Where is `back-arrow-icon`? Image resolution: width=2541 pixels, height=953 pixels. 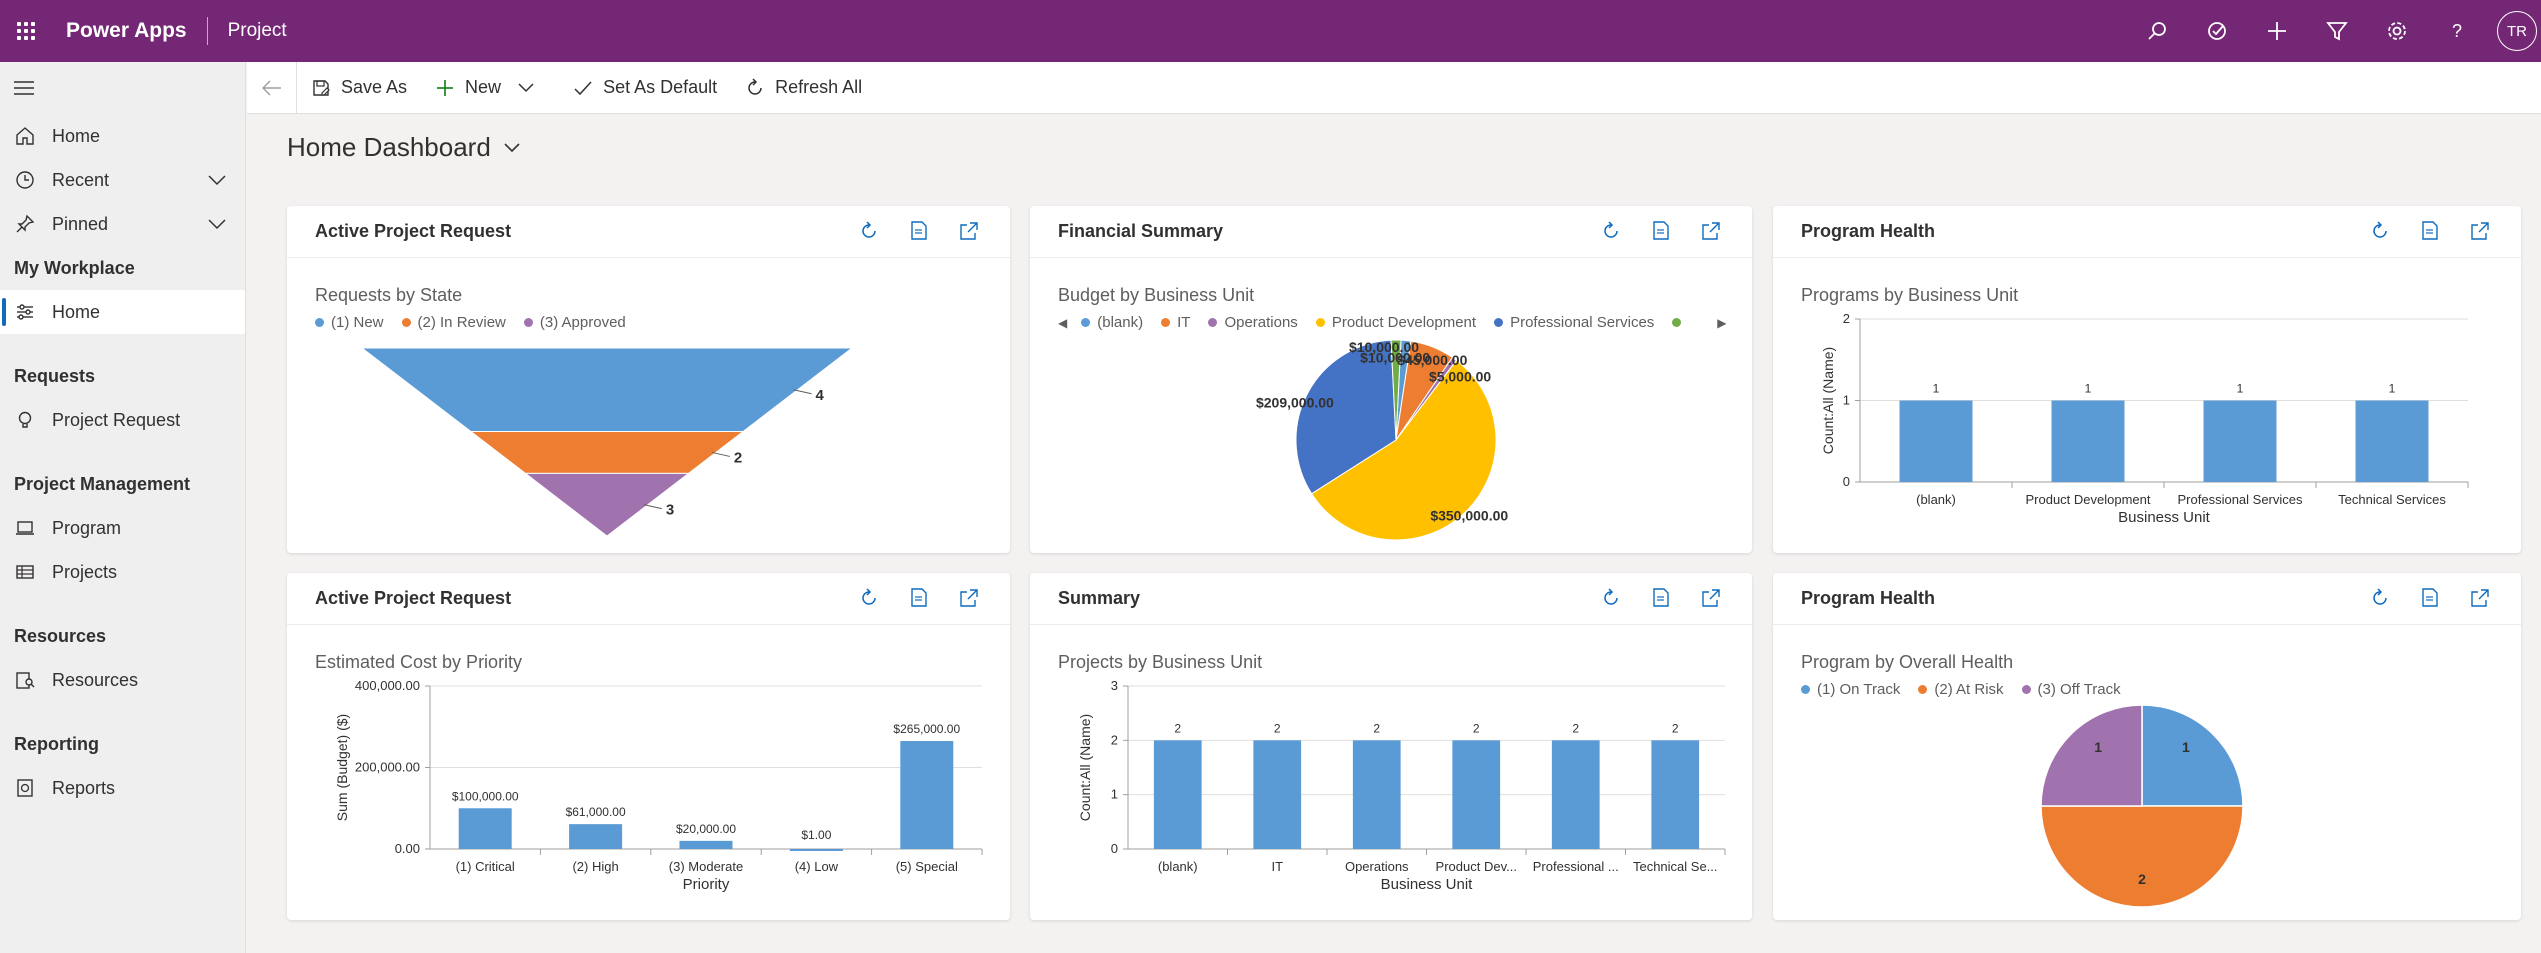 back-arrow-icon is located at coordinates (272, 87).